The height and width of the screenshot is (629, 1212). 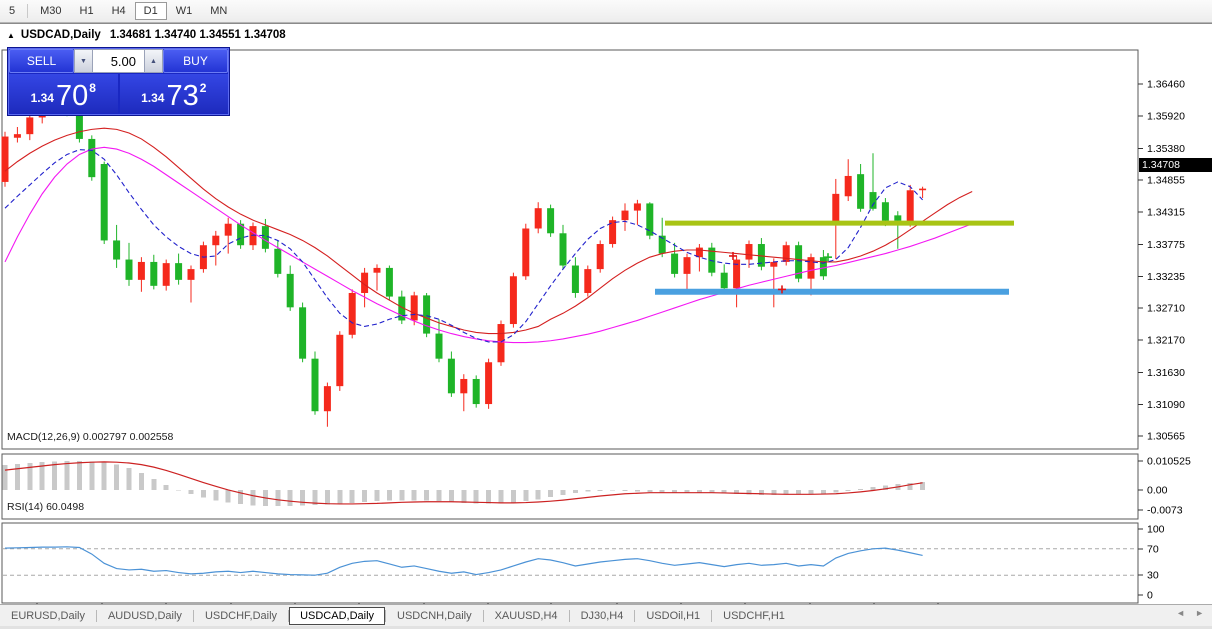 I want to click on sell-price-base: 1.34, so click(x=42, y=98).